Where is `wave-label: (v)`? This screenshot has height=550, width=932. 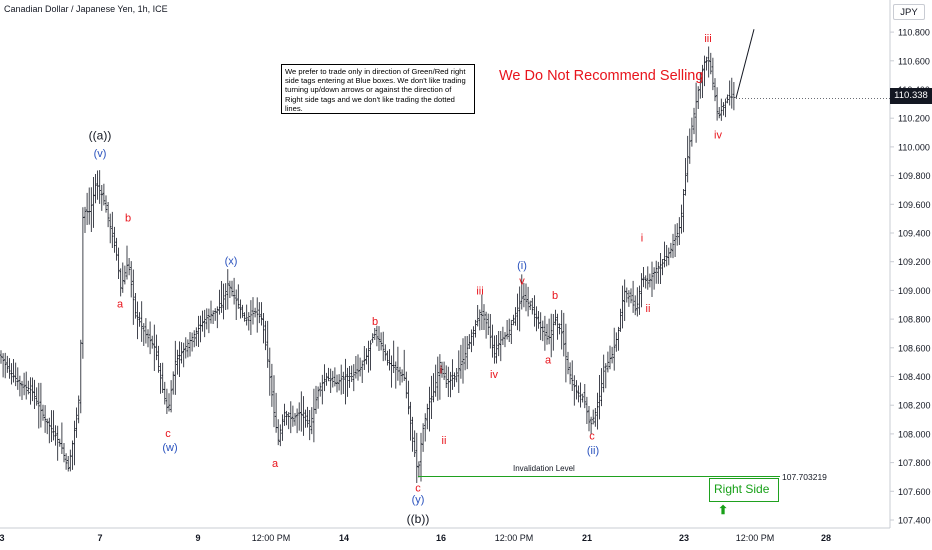
wave-label: (v) is located at coordinates (100, 154).